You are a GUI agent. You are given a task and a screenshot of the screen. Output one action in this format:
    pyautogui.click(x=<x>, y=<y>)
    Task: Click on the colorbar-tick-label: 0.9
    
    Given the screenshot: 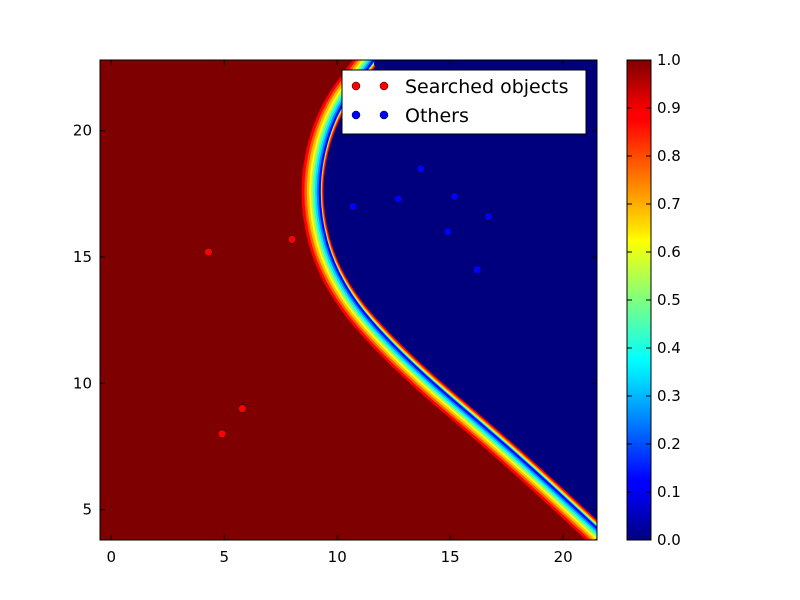 What is the action you would take?
    pyautogui.click(x=669, y=108)
    